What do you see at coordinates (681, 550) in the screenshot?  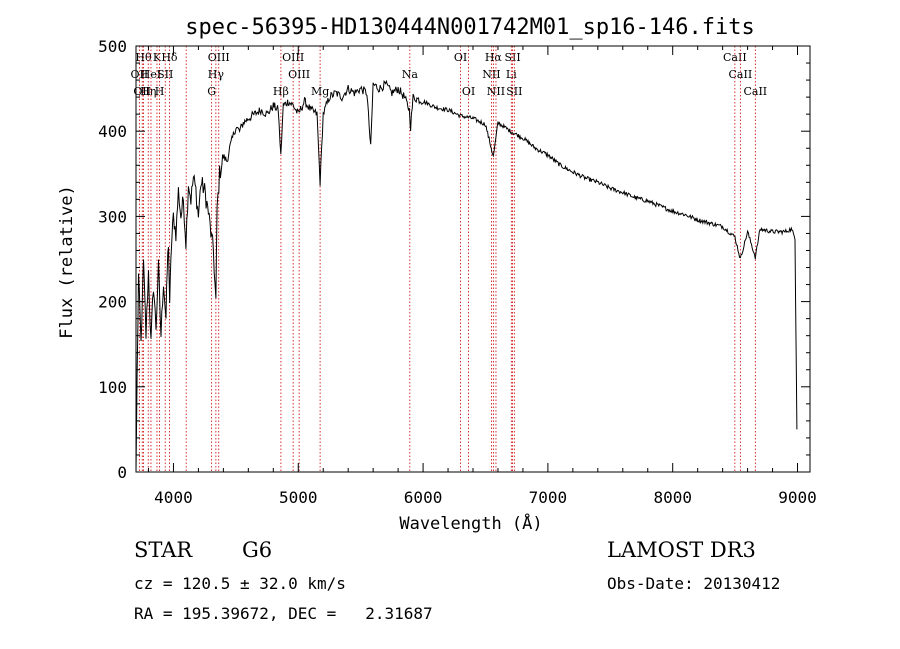 I see `survey-name: LAMOST DR3` at bounding box center [681, 550].